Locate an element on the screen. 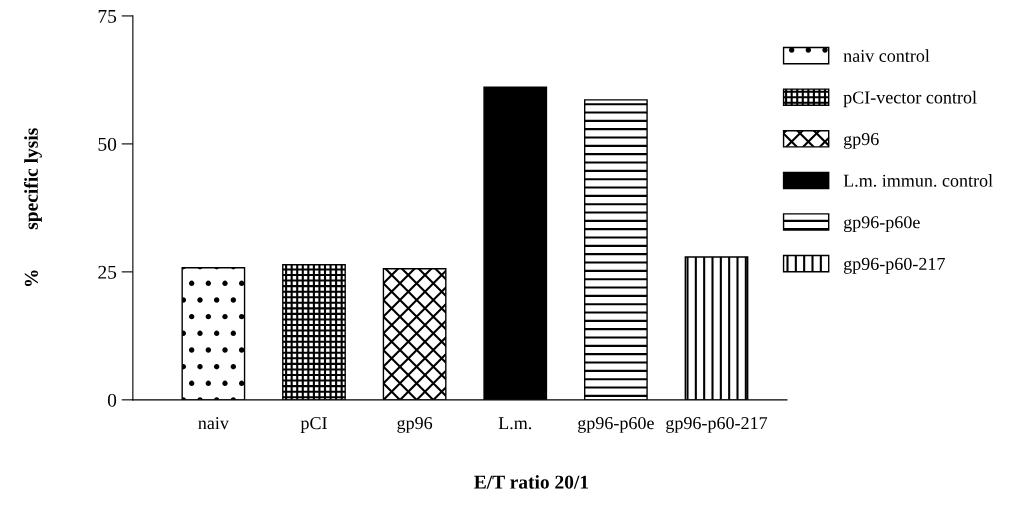 This screenshot has width=1022, height=531. legend-label: pCI-vector control is located at coordinates (910, 99).